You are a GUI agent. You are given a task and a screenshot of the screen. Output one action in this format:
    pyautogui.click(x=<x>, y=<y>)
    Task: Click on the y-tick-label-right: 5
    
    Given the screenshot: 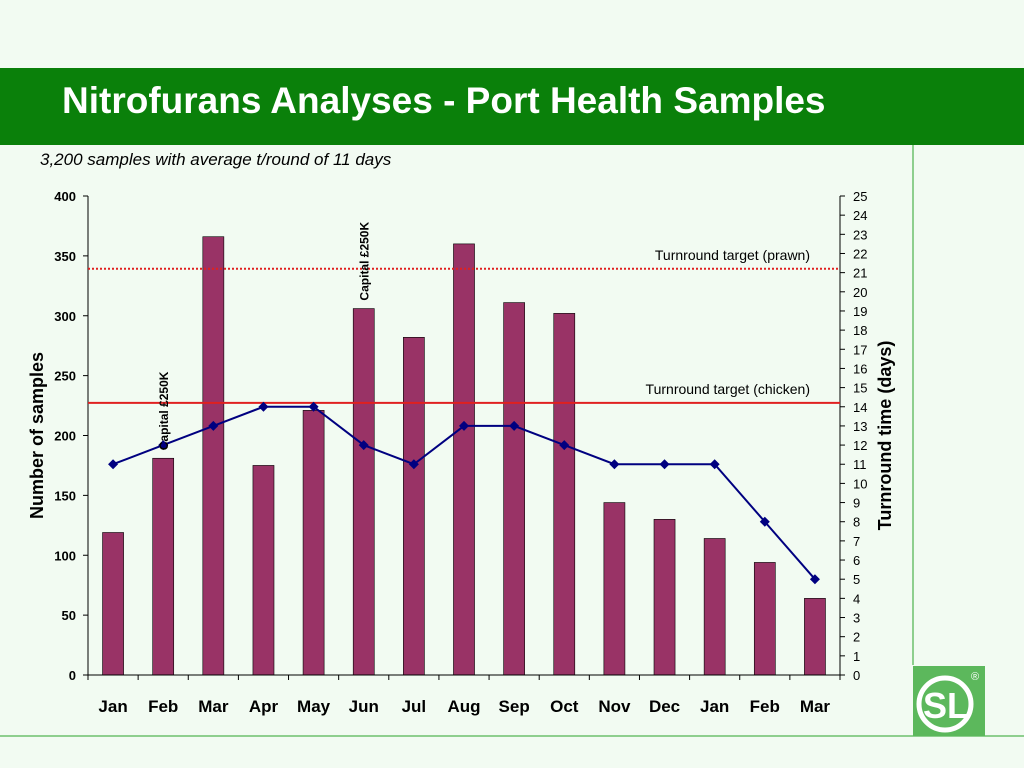 What is the action you would take?
    pyautogui.click(x=856, y=579)
    